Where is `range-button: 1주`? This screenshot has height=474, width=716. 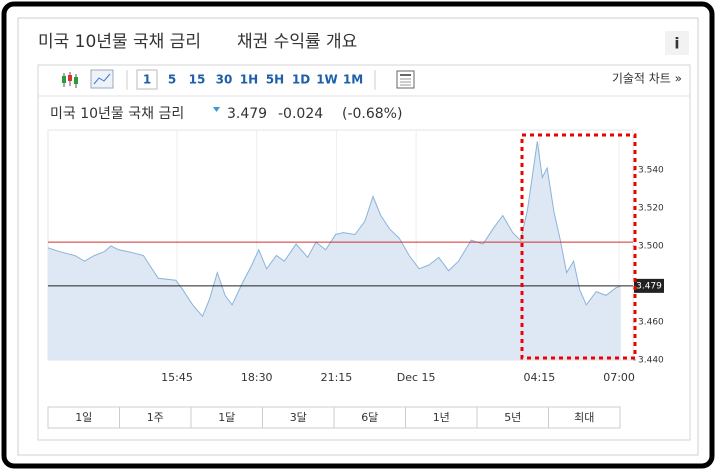 range-button: 1주 is located at coordinates (155, 417).